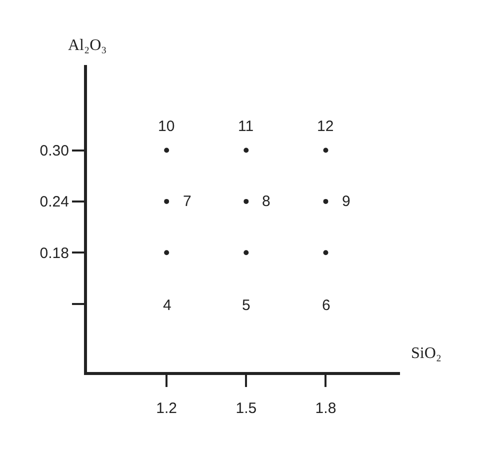  I want to click on annotation: 8, so click(266, 201).